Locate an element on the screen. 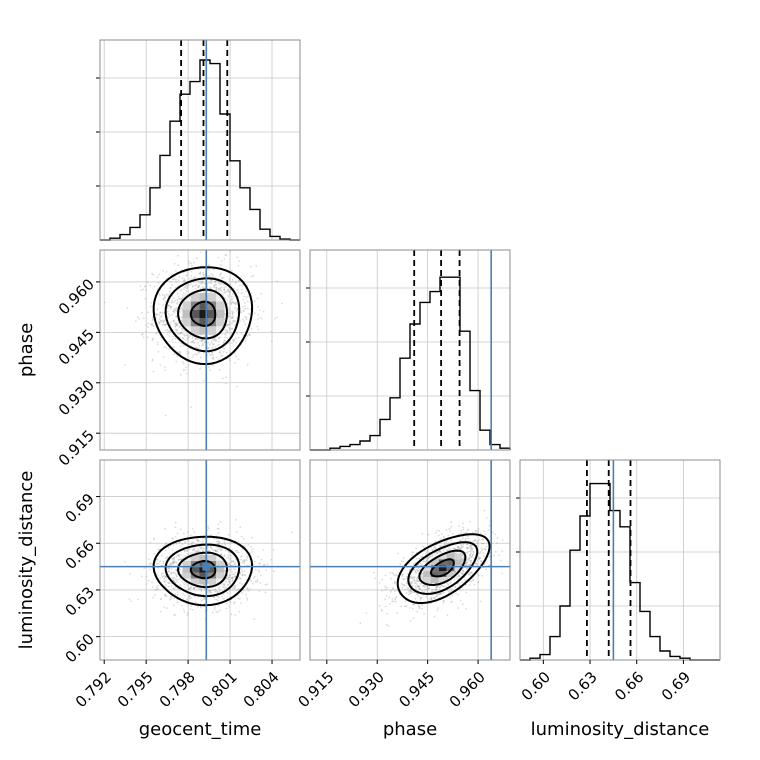 The height and width of the screenshot is (760, 760). x-tick-label: 0.945 is located at coordinates (416, 689).